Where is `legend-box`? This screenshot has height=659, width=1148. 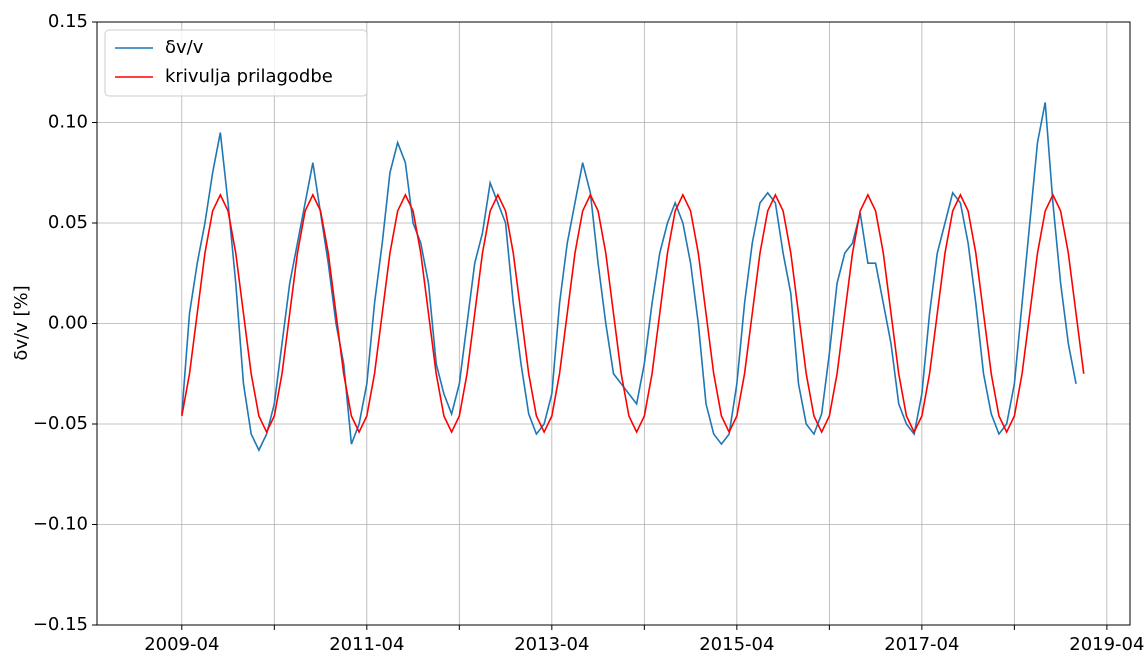 legend-box is located at coordinates (236, 63).